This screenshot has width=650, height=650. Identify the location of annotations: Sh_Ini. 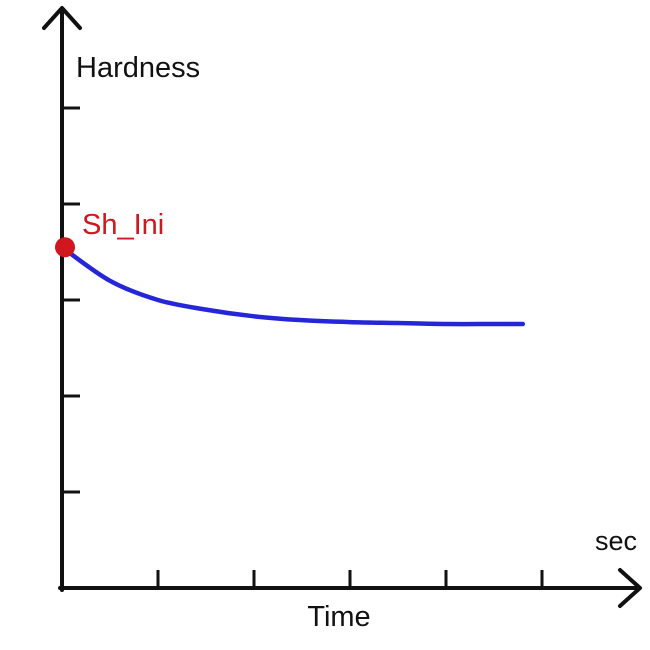
(109, 233).